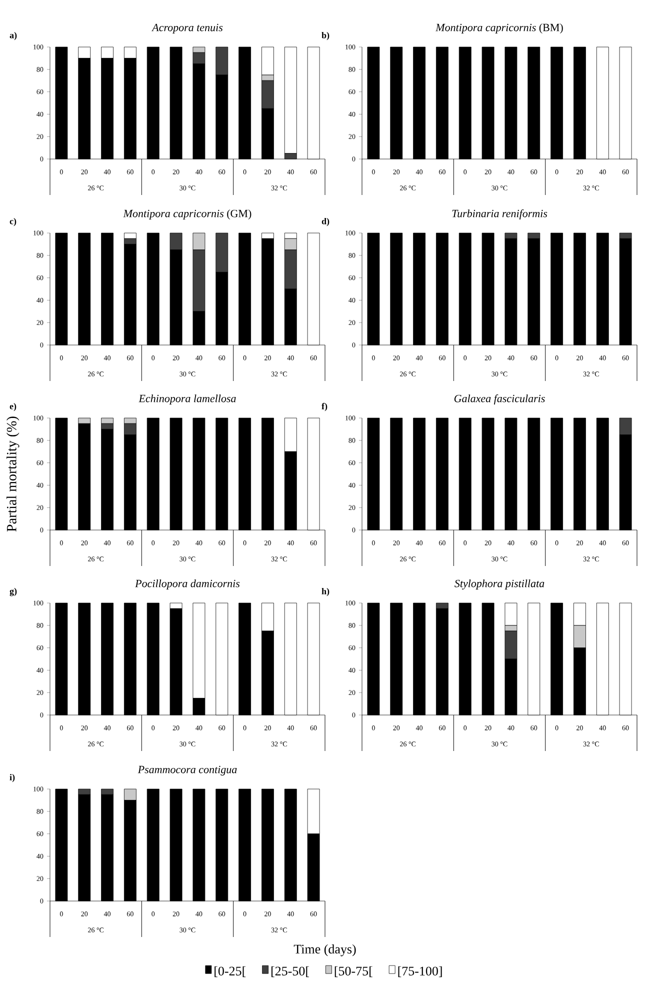 The height and width of the screenshot is (998, 651). Describe the element at coordinates (325, 407) in the screenshot. I see `text: f)` at that location.